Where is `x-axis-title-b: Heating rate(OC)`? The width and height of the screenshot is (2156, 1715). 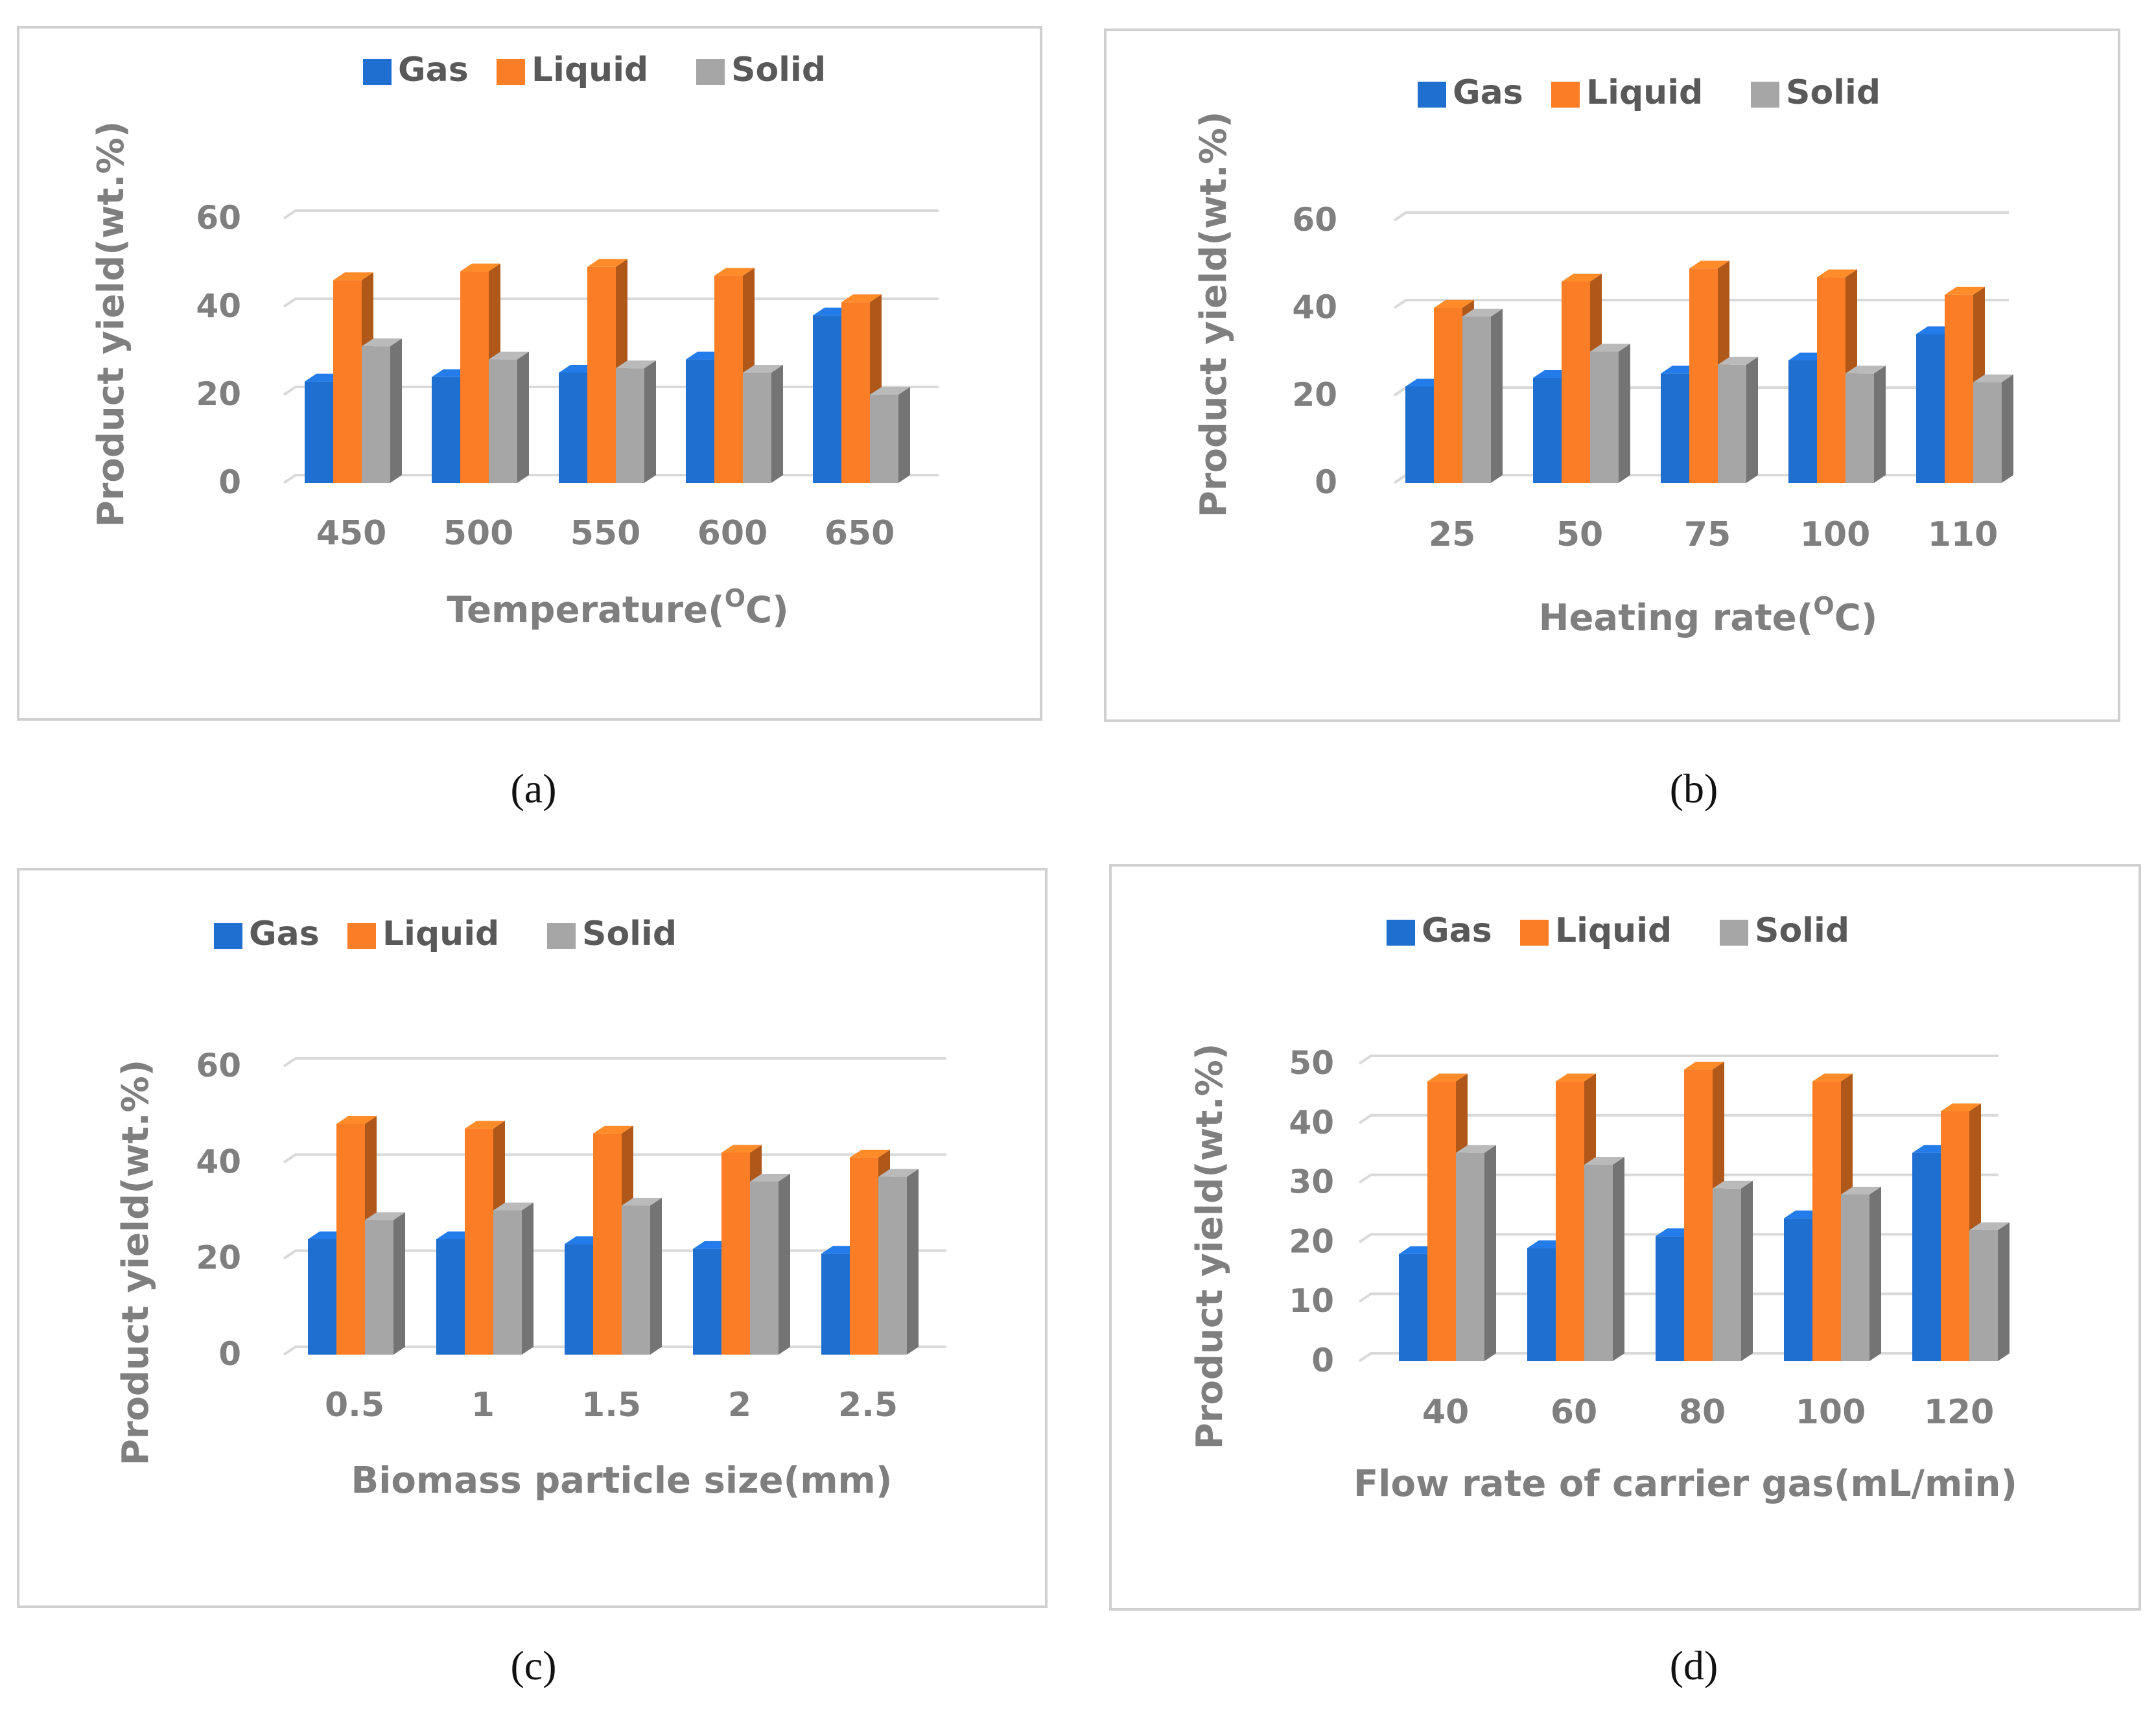 x-axis-title-b: Heating rate(OC) is located at coordinates (1708, 615).